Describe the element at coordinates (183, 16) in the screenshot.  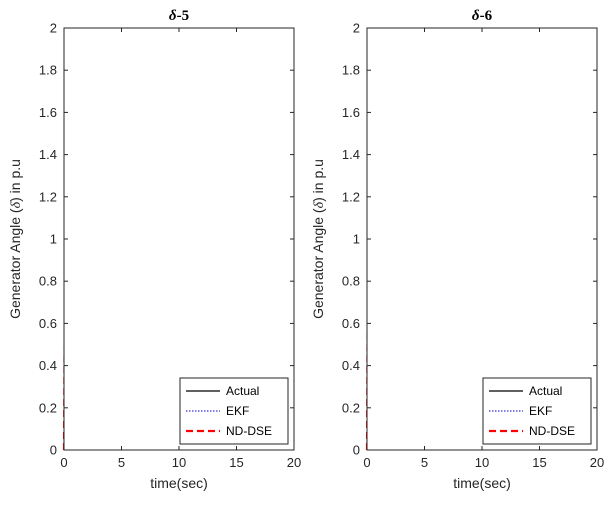
I see `title-suffix: -5` at that location.